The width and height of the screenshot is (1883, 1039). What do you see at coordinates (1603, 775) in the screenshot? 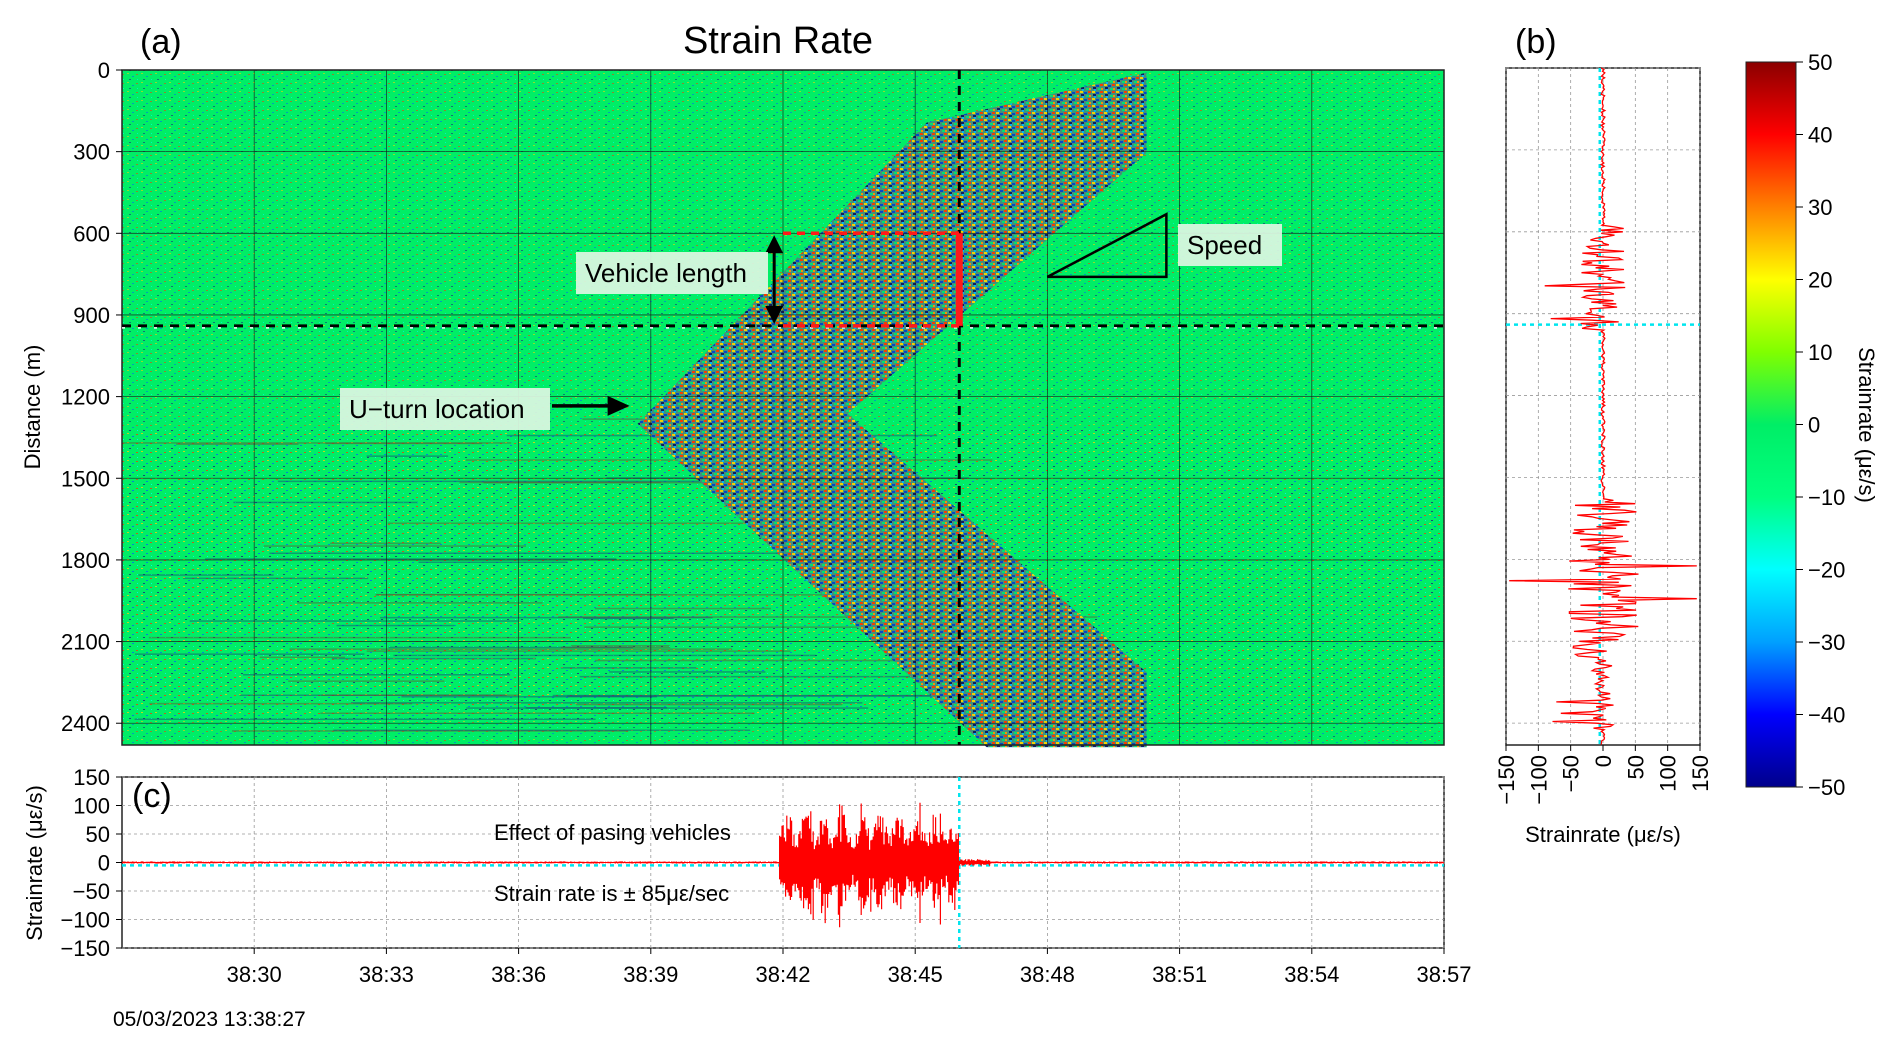
I see `profile-x-ticks: −150 −100 −50 0 50 100 150` at bounding box center [1603, 775].